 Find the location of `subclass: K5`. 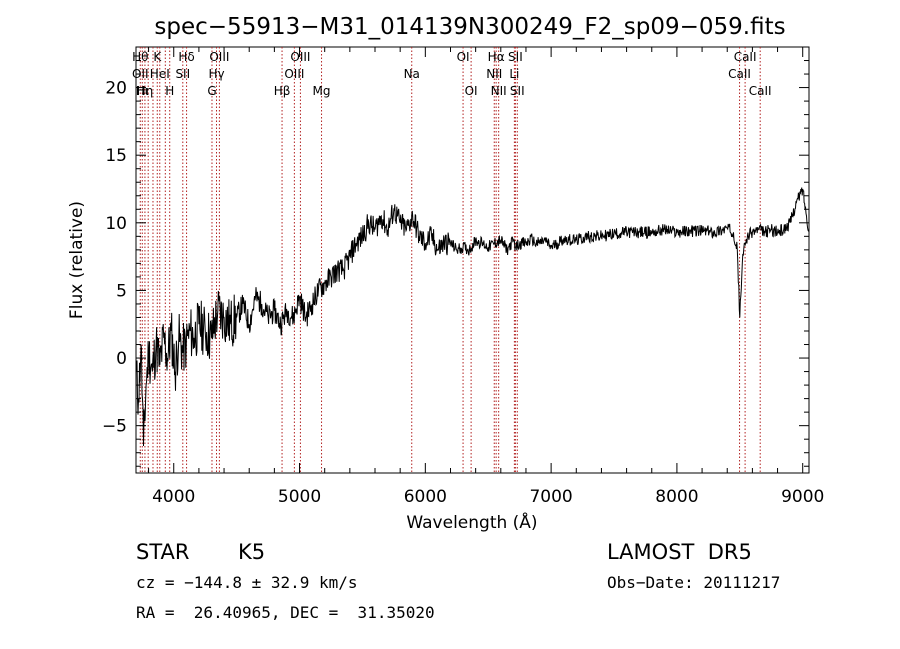

subclass: K5 is located at coordinates (252, 552).